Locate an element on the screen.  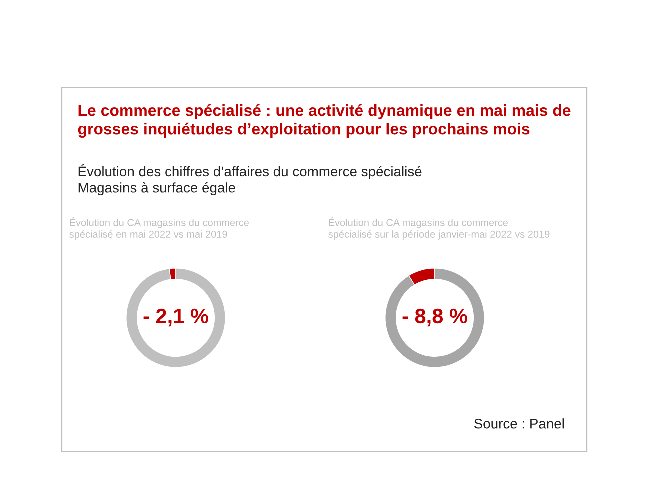
source-note: Source : Panel is located at coordinates (519, 423).